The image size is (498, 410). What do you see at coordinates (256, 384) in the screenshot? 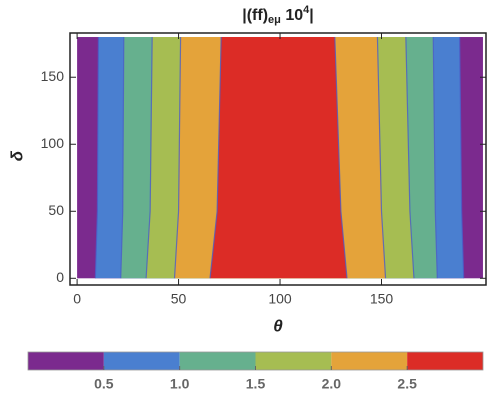
I see `colorbar-tick-label: 1.5` at bounding box center [256, 384].